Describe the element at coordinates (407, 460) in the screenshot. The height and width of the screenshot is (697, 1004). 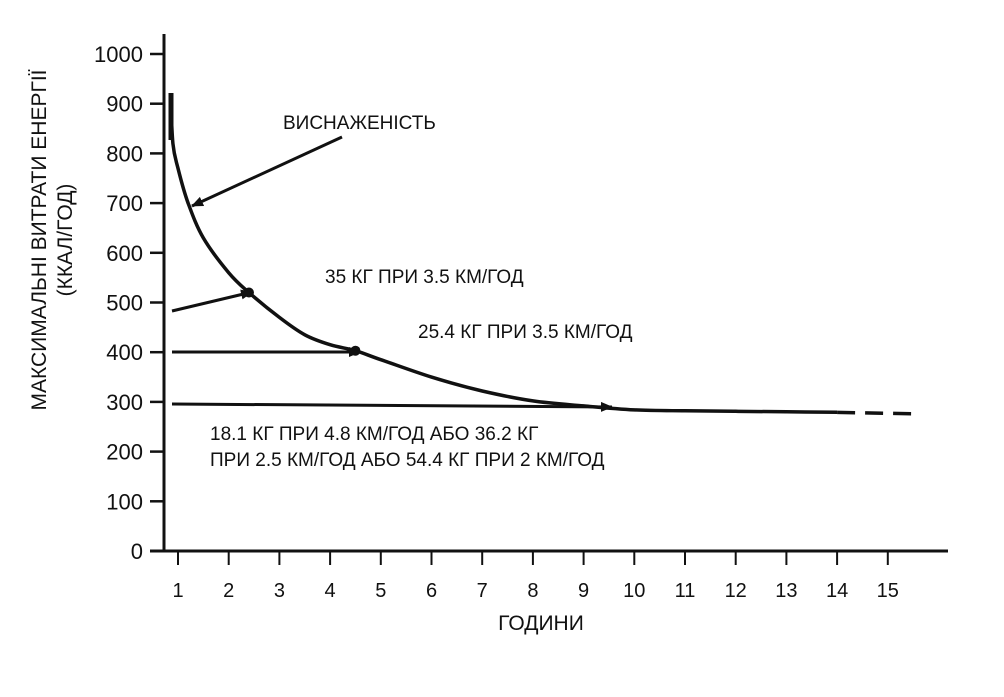
I see `annotation-load18-line2: ПРИ 2.5 КМ/ГОД АБО 54.4 КГ ПРИ 2 КМ/ГОД` at that location.